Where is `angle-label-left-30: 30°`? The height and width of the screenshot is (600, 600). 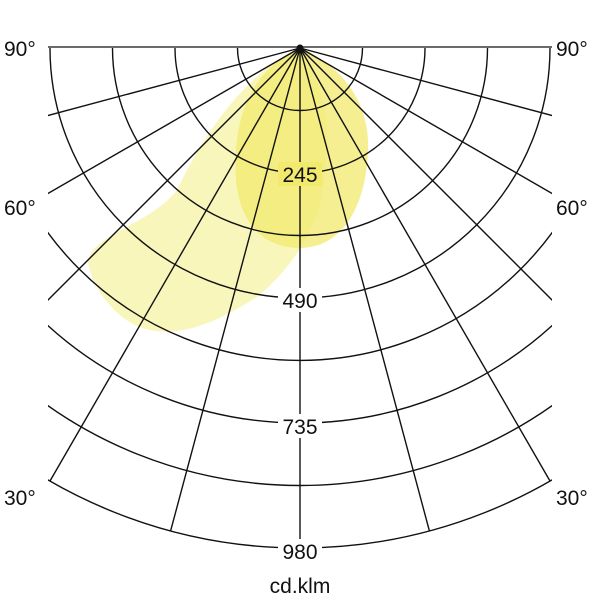 angle-label-left-30: 30° is located at coordinates (20, 498).